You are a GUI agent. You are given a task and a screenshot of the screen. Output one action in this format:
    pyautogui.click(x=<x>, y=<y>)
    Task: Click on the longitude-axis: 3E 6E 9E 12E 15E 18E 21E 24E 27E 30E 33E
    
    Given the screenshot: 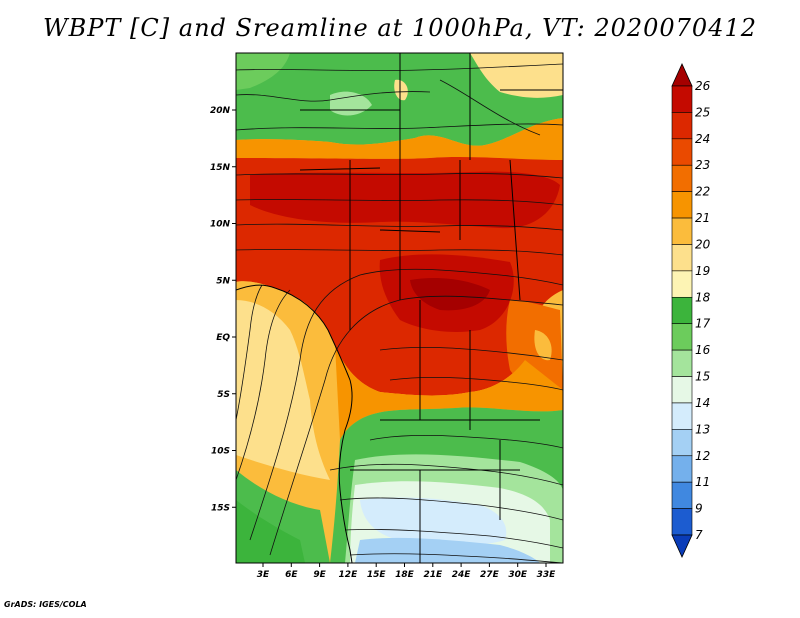 What is the action you would take?
    pyautogui.click(x=406, y=571)
    